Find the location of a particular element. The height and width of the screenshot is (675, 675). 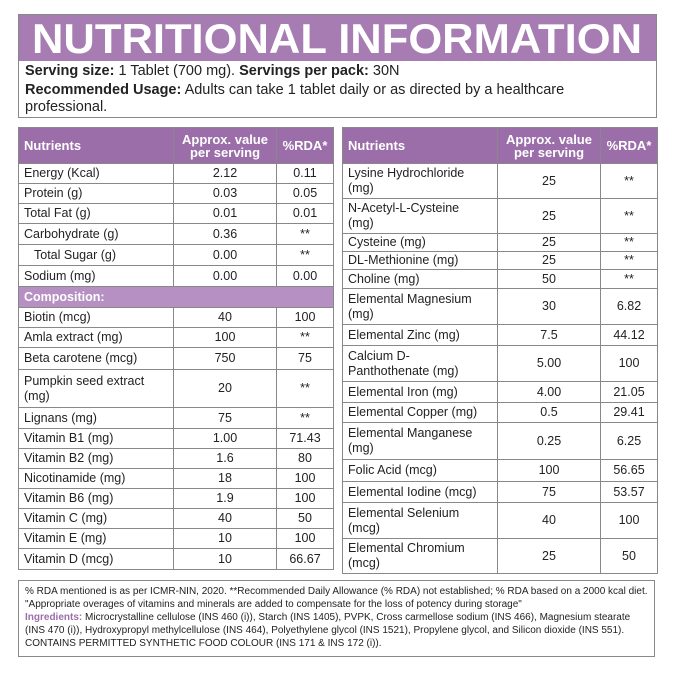

cell-text: 30 is located at coordinates (549, 306).